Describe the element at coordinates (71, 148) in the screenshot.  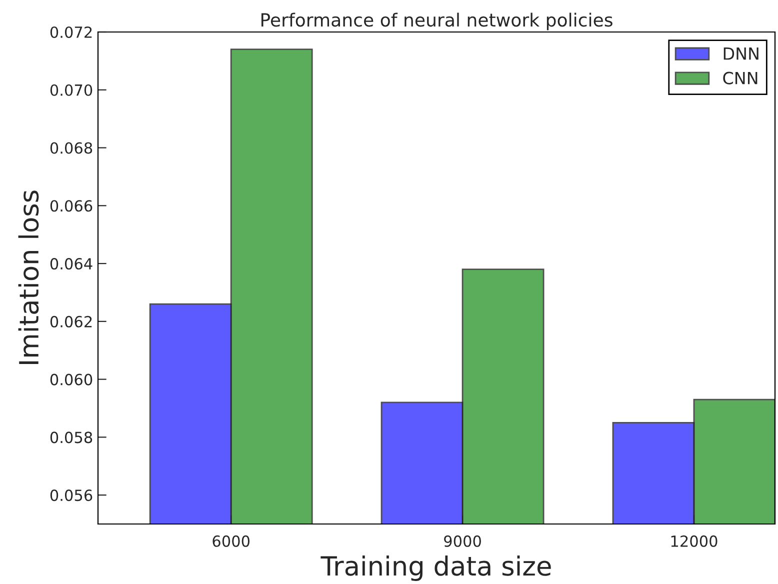
I see `y-tick-label: 0.068` at that location.